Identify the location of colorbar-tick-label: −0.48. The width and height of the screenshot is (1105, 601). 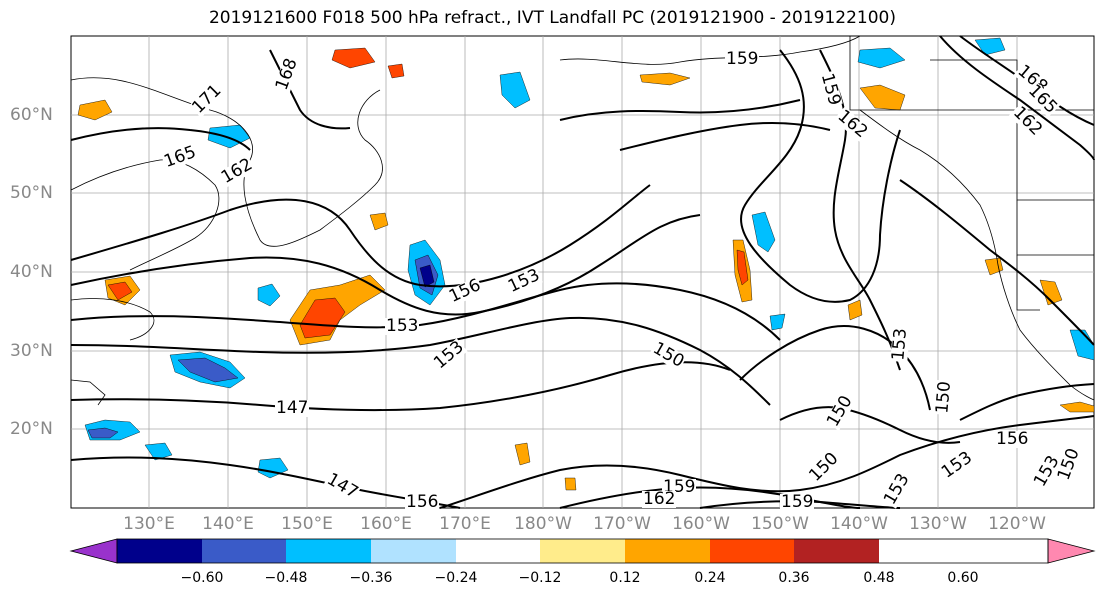
(286, 578).